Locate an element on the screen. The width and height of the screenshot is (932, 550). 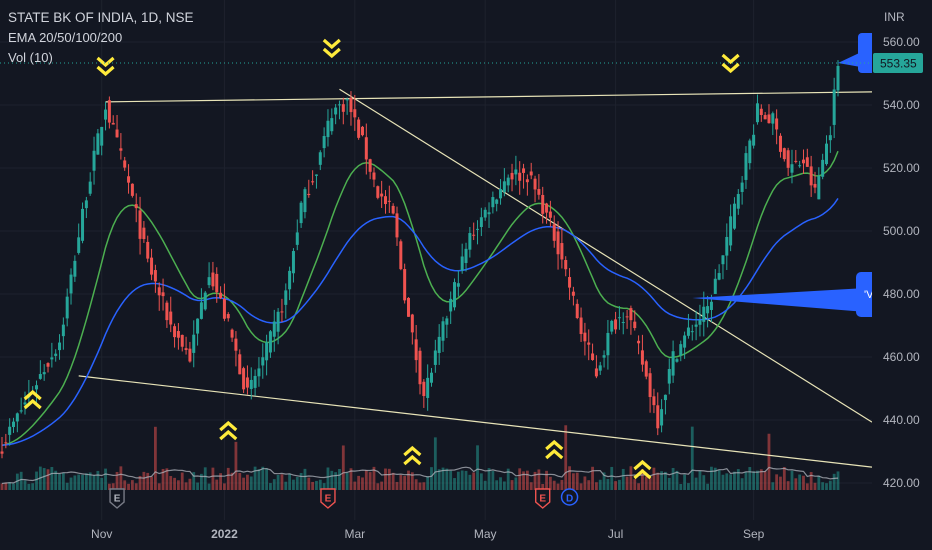
pivot-high-marker is located at coordinates (331, 48).